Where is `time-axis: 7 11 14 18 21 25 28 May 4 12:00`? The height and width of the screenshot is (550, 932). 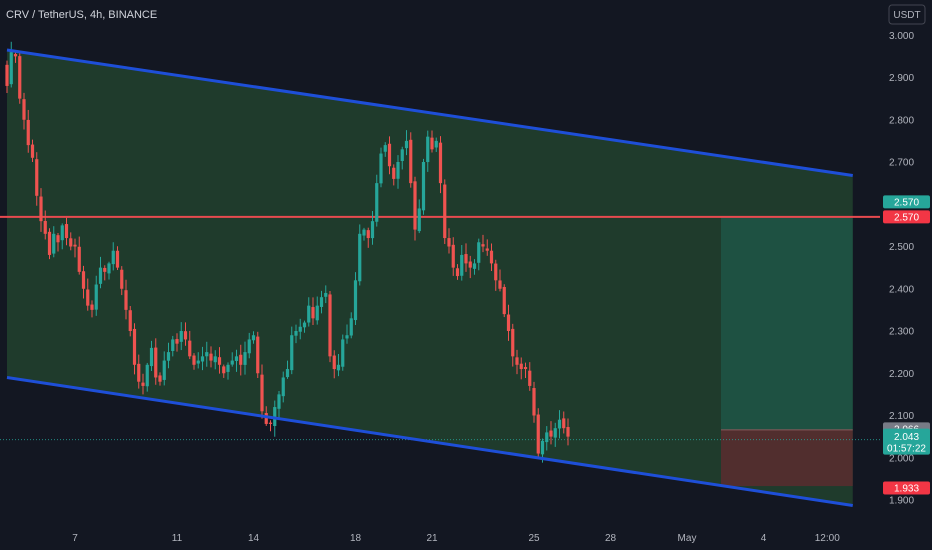 time-axis: 7 11 14 18 21 25 28 May 4 12:00 is located at coordinates (456, 538).